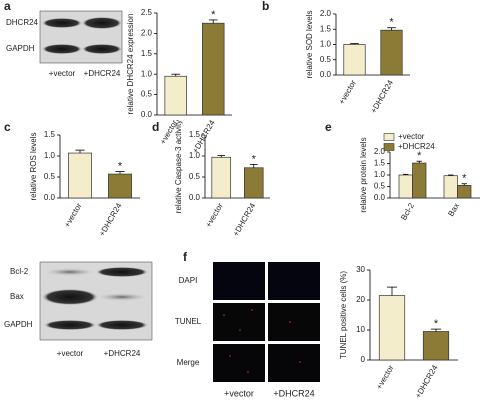  I want to click on y-axis-label: relative protein levels, so click(363, 174).